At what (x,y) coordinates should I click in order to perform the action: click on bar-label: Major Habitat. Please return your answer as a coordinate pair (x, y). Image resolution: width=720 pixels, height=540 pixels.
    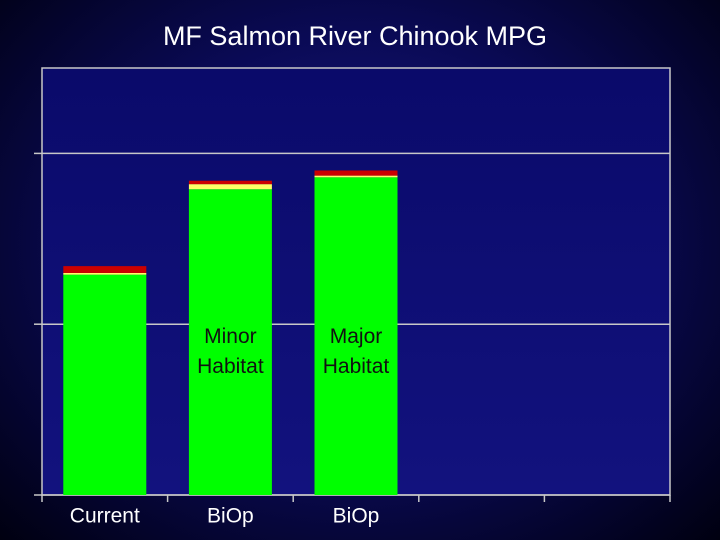
    Looking at the image, I should click on (356, 351).